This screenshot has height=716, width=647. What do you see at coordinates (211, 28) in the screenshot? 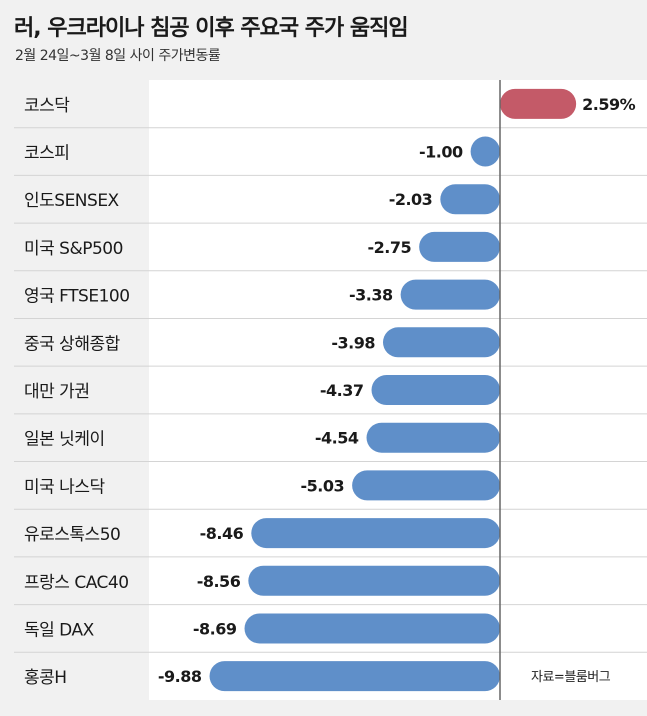
I see `chart-title: 러, 우크라이나 침공 이후 주요국 주가 움직임` at bounding box center [211, 28].